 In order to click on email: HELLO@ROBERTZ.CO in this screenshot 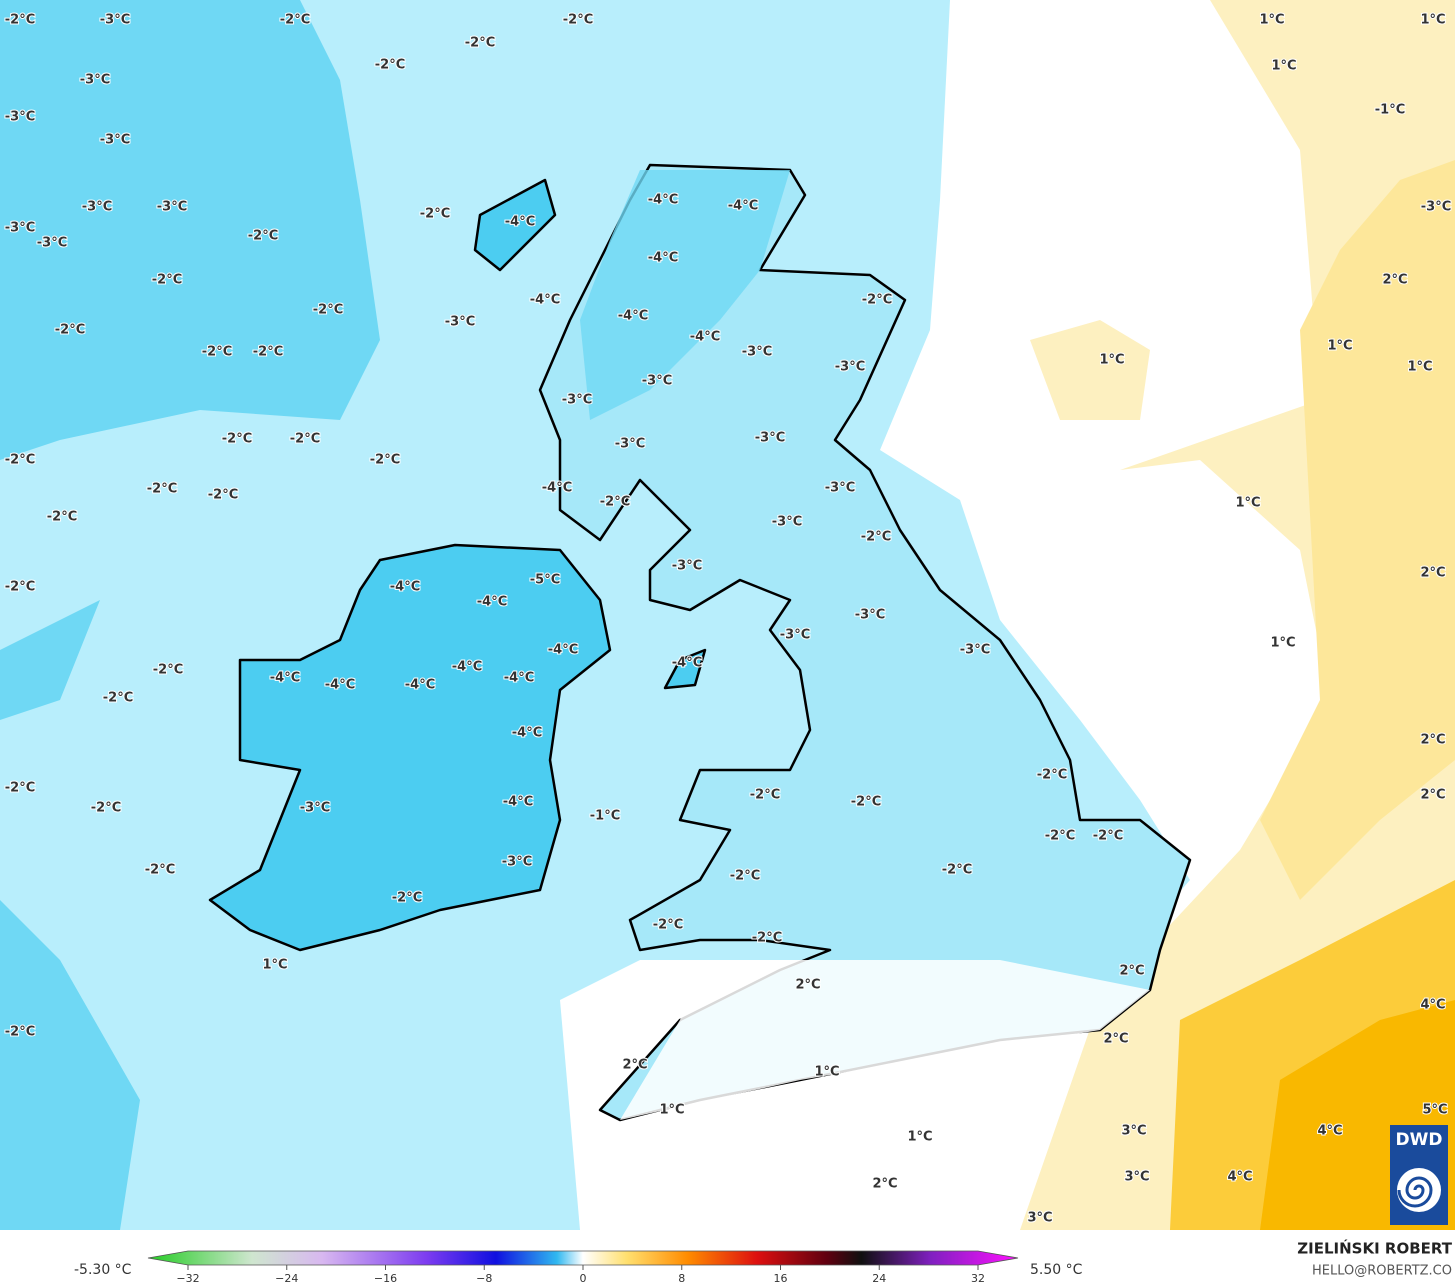, I will do `click(1382, 1271)`.